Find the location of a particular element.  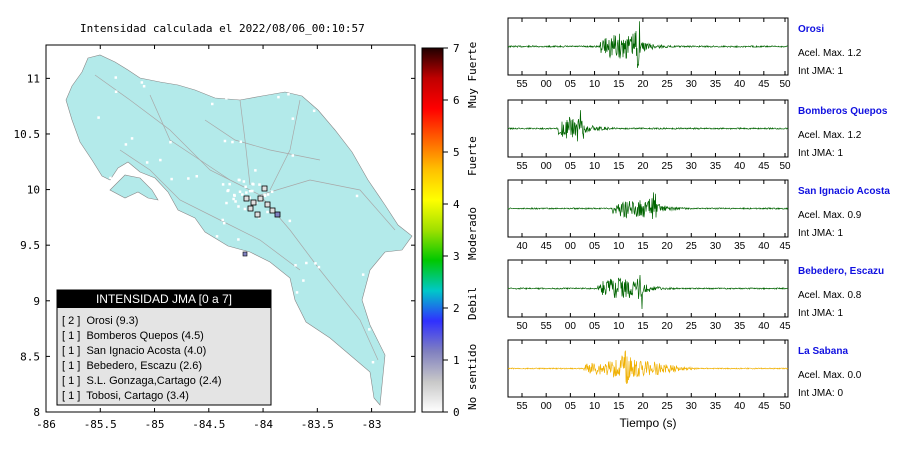

map-y-tick-label: 8 is located at coordinates (36, 412).